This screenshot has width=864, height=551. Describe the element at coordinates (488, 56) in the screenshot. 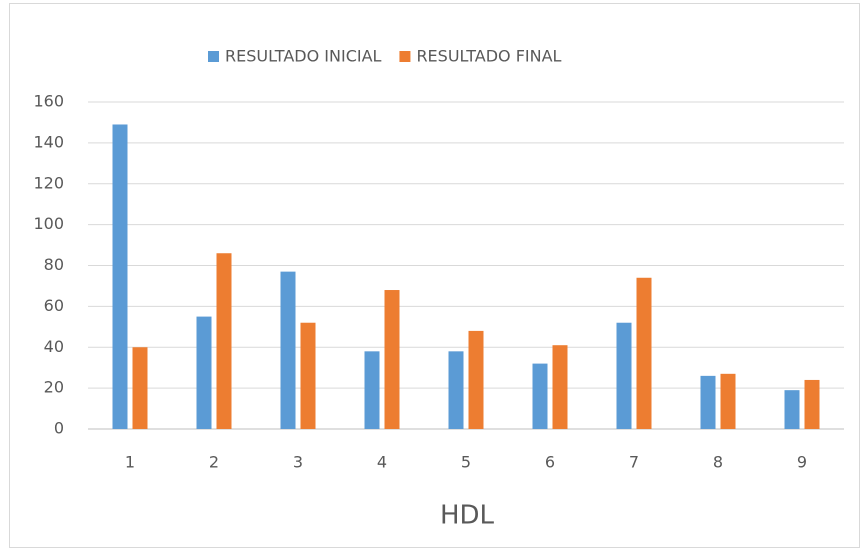

I see `legend-label: RESULTADO FINAL` at that location.